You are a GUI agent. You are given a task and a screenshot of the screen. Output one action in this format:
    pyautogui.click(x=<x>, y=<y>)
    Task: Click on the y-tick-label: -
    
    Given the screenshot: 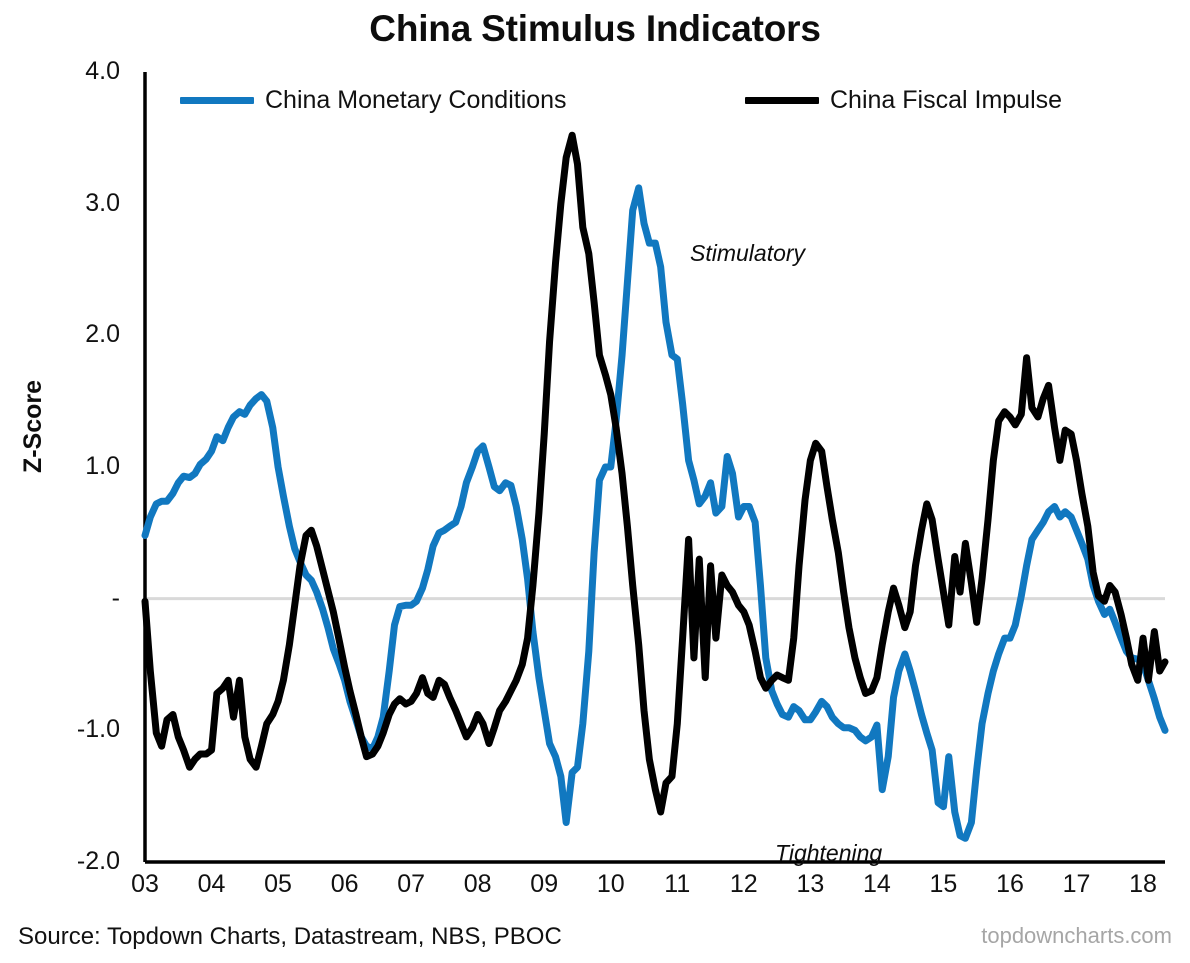 What is the action you would take?
    pyautogui.click(x=115, y=597)
    